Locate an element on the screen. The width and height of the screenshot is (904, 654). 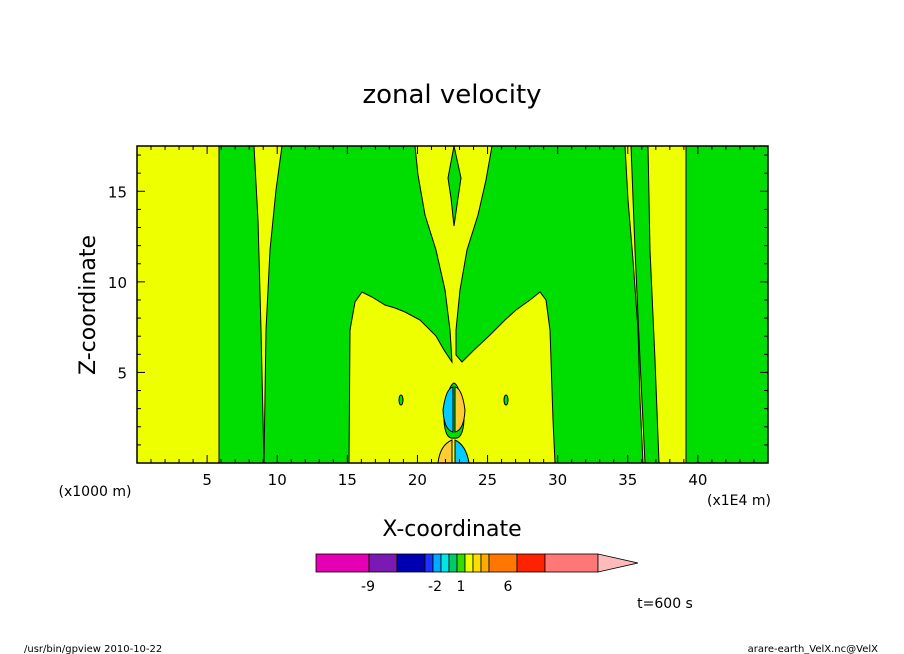
colorbar-tick-label: 1 is located at coordinates (461, 587).